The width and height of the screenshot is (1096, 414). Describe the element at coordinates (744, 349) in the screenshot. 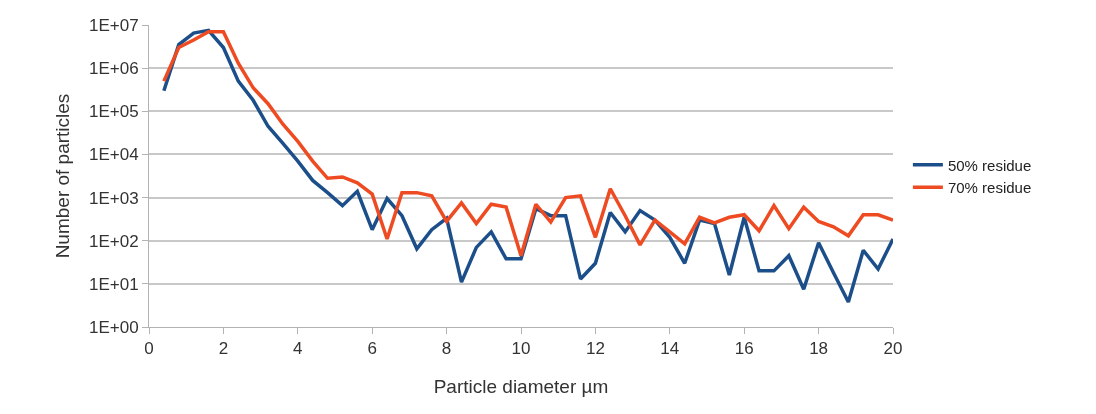

I see `x-tick-label: 16` at that location.